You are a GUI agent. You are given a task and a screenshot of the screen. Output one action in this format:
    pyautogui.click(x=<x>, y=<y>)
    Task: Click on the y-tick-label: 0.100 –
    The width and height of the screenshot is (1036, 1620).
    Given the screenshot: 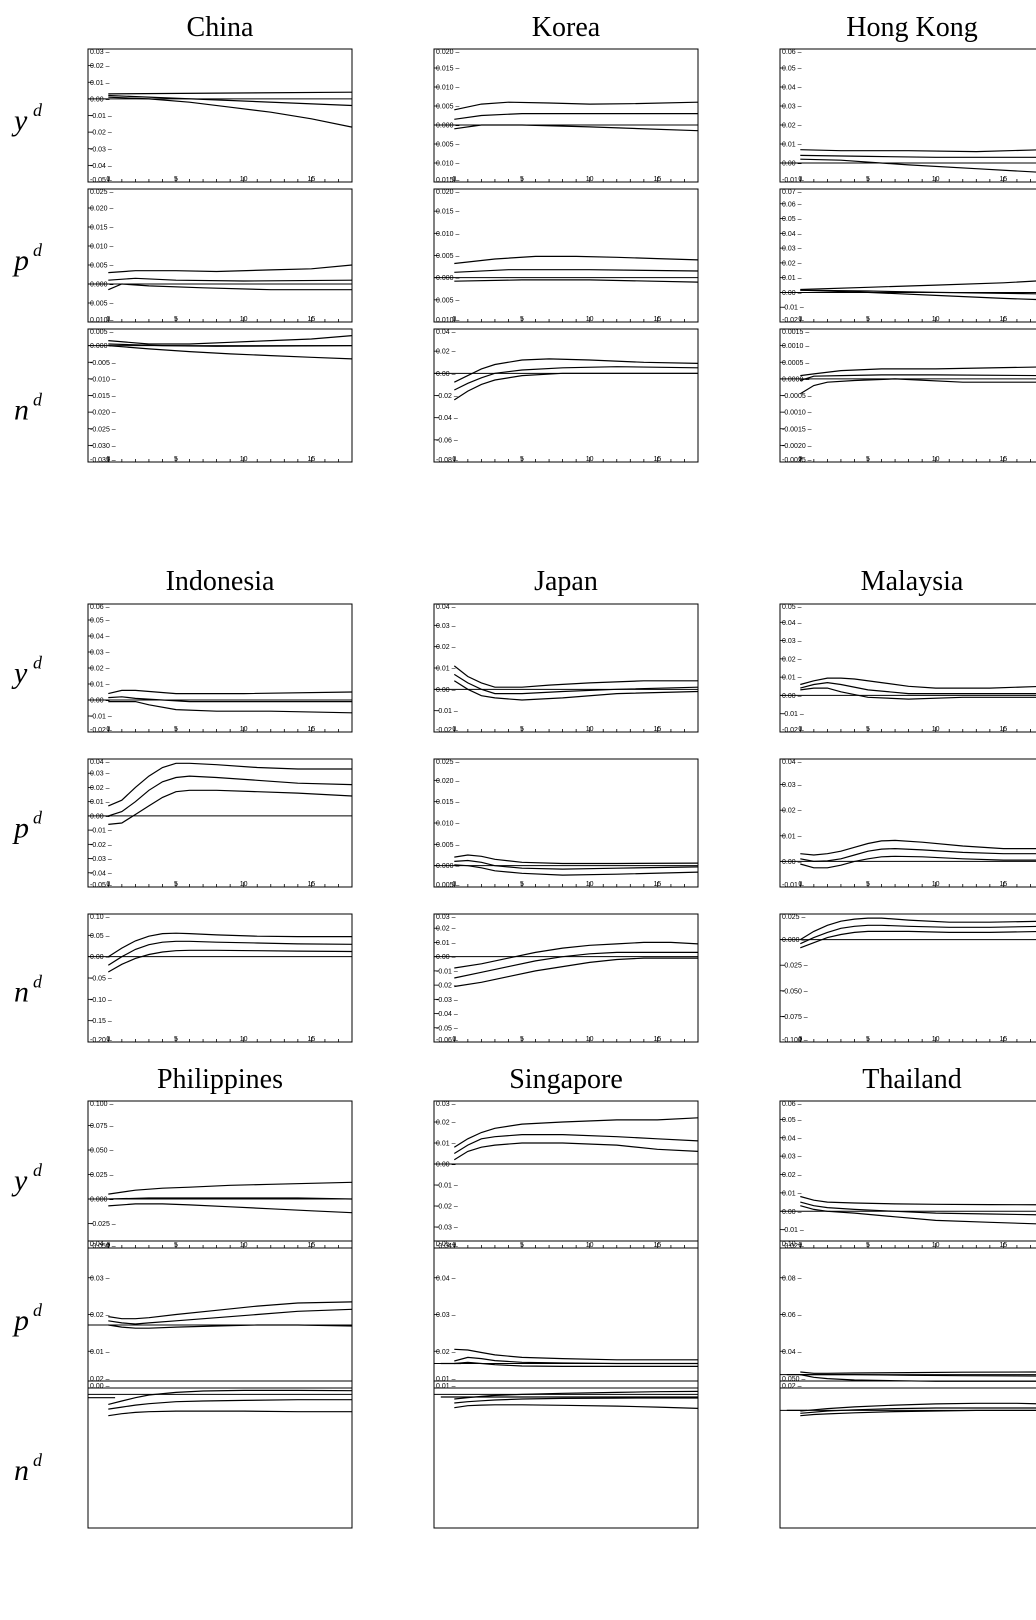 What is the action you would take?
    pyautogui.click(x=101, y=1104)
    